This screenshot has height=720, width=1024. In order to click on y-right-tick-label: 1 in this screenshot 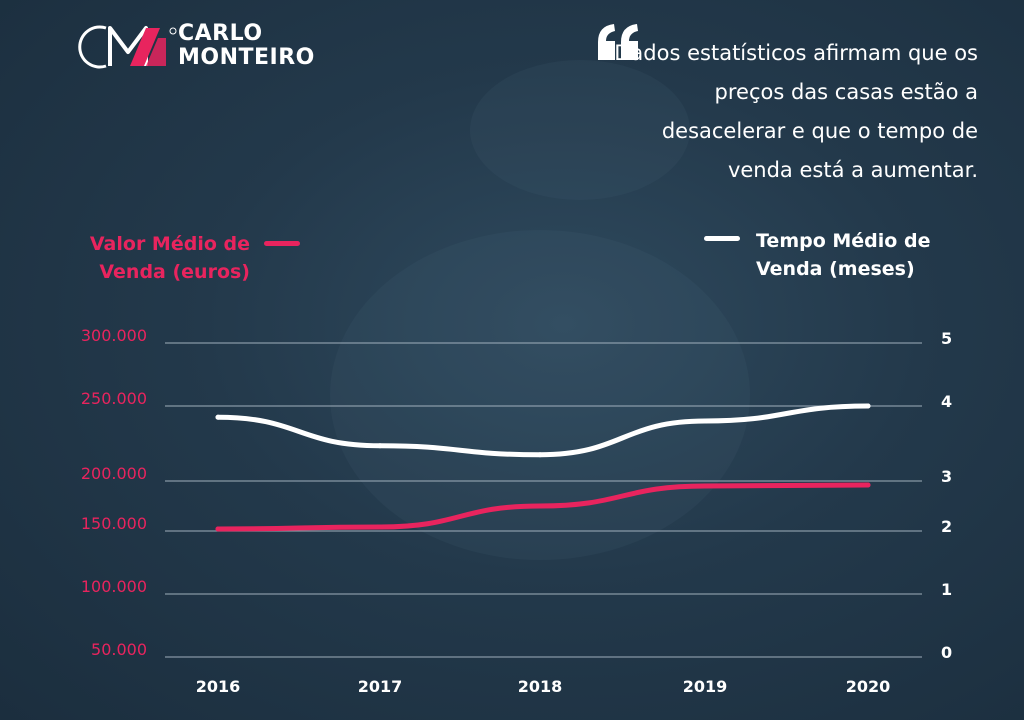, I will do `click(946, 589)`.